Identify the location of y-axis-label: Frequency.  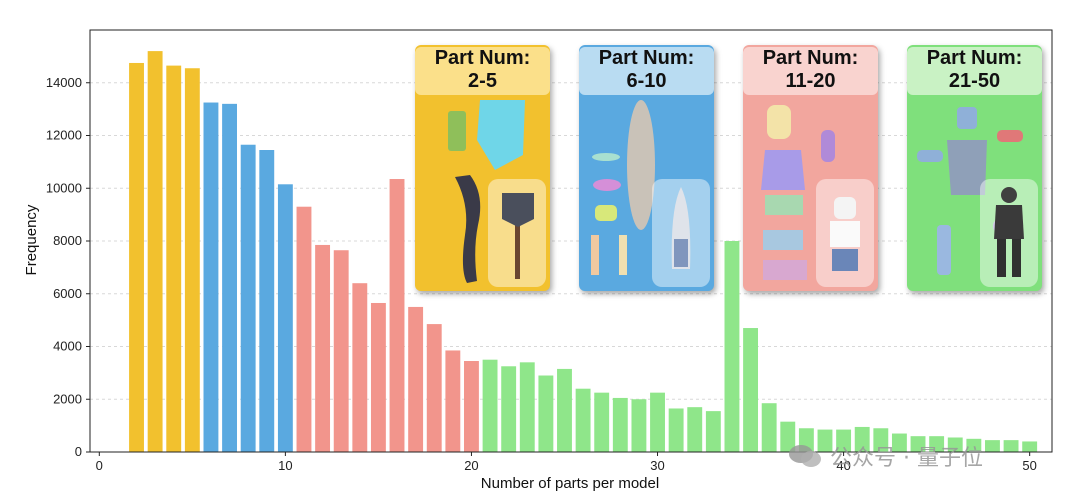
(31, 239).